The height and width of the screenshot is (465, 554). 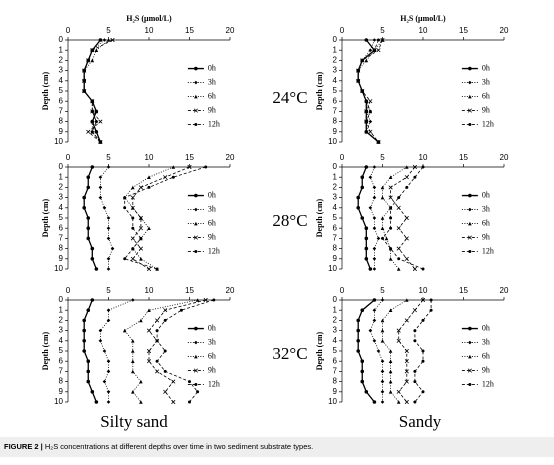 I want to click on row-label: 28°C, so click(x=289, y=220).